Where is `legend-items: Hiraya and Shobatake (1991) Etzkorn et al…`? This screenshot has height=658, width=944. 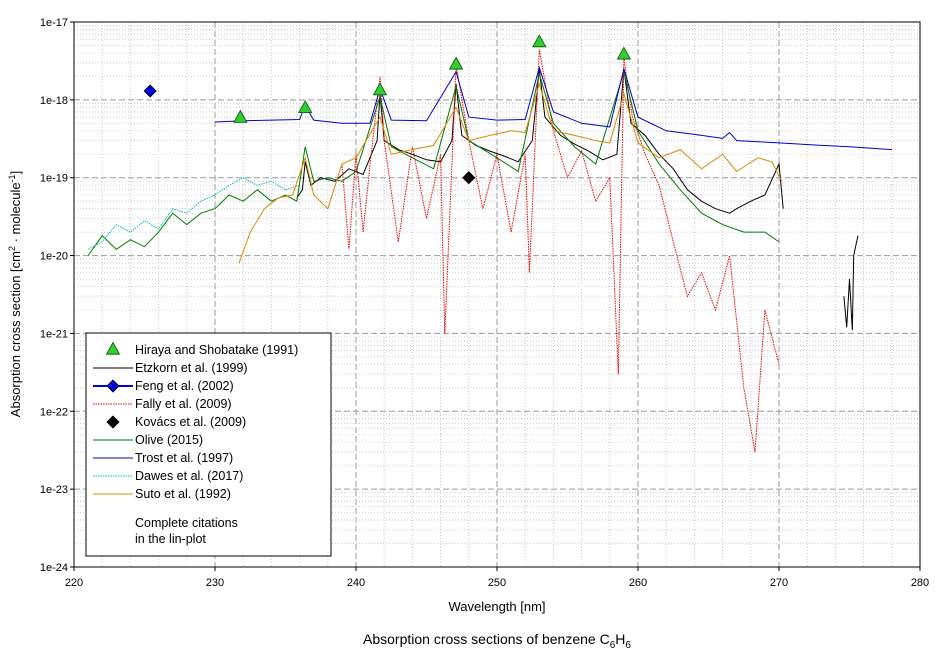 legend-items: Hiraya and Shobatake (1991) Etzkorn et al… is located at coordinates (195, 421).